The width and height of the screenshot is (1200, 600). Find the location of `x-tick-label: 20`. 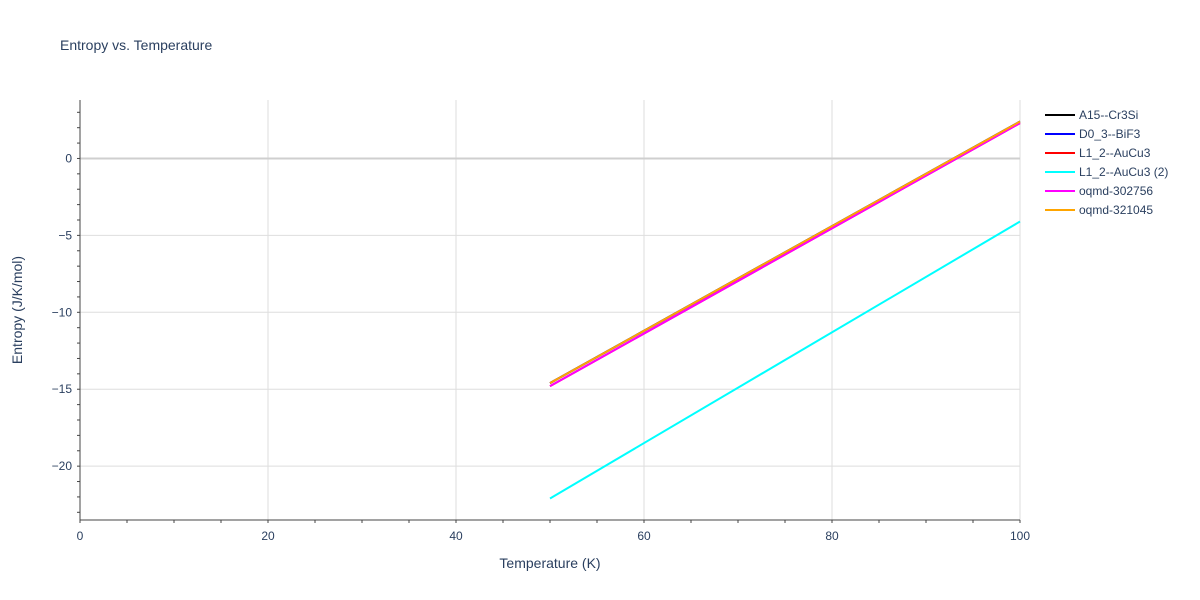

x-tick-label: 20 is located at coordinates (268, 536).